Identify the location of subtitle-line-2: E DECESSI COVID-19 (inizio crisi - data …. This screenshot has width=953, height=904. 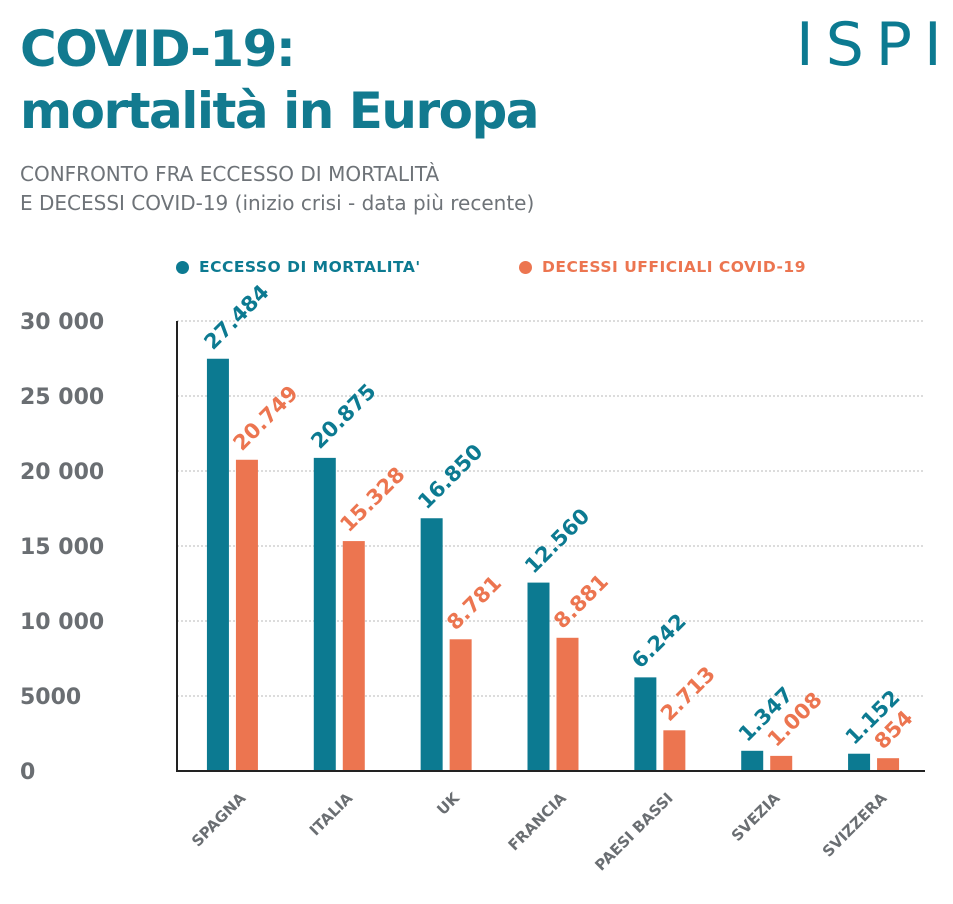
(277, 203).